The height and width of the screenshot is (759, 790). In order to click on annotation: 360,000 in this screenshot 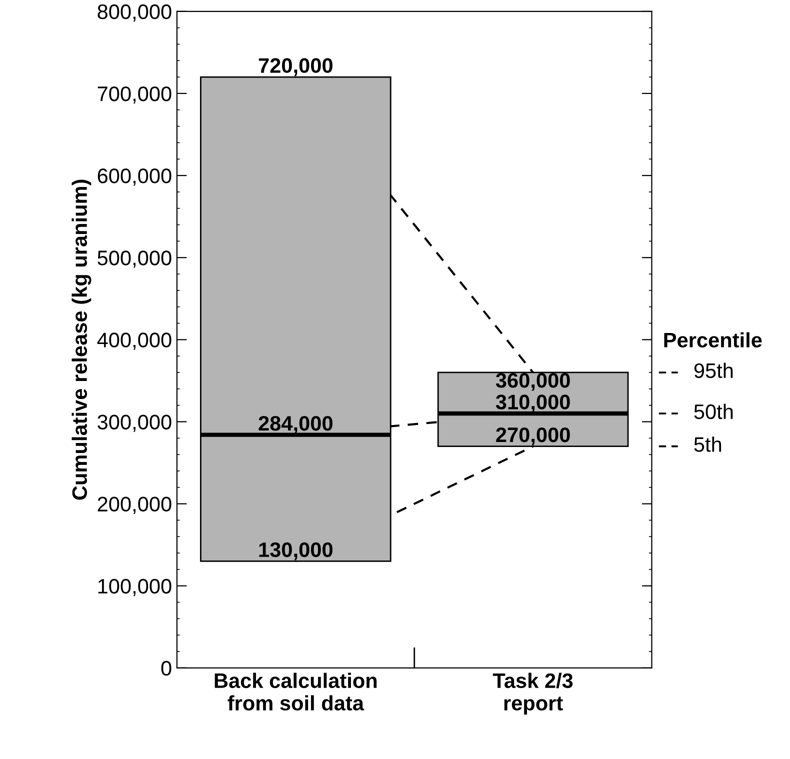, I will do `click(533, 382)`.